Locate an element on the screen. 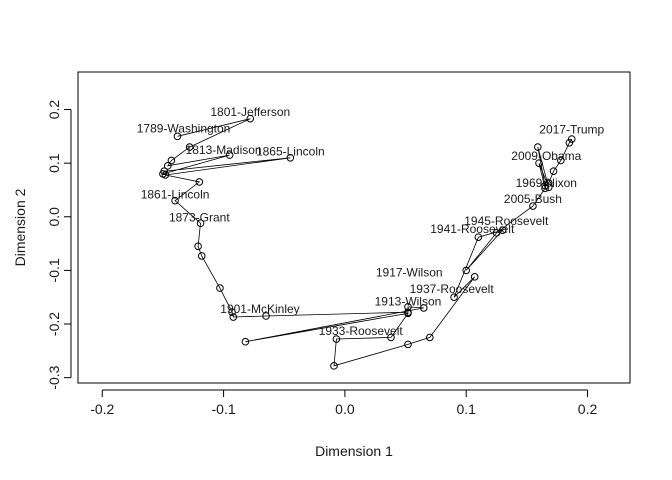 Image resolution: width=672 pixels, height=480 pixels. point-label: 1969-Nixon is located at coordinates (546, 183).